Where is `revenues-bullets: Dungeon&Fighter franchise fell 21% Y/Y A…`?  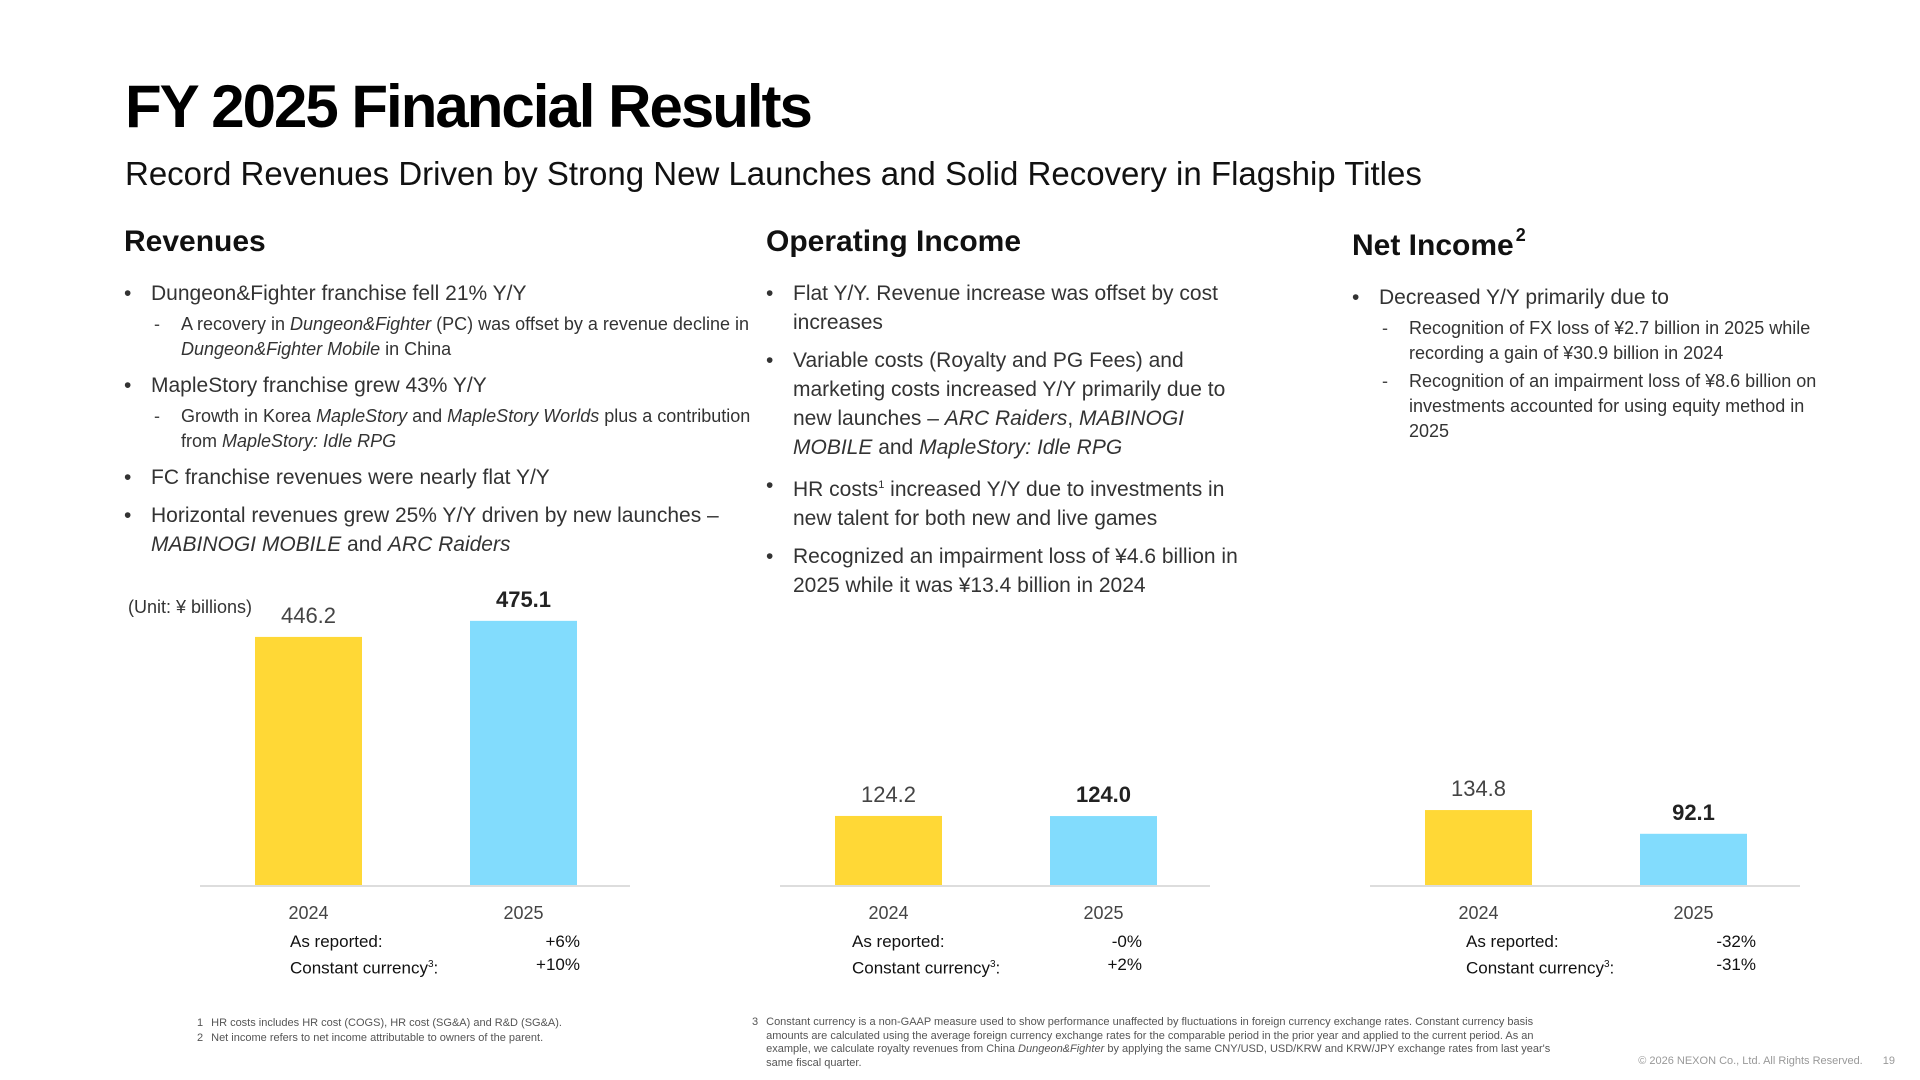
revenues-bullets: Dungeon&Fighter franchise fell 21% Y/Y A… is located at coordinates (444, 419).